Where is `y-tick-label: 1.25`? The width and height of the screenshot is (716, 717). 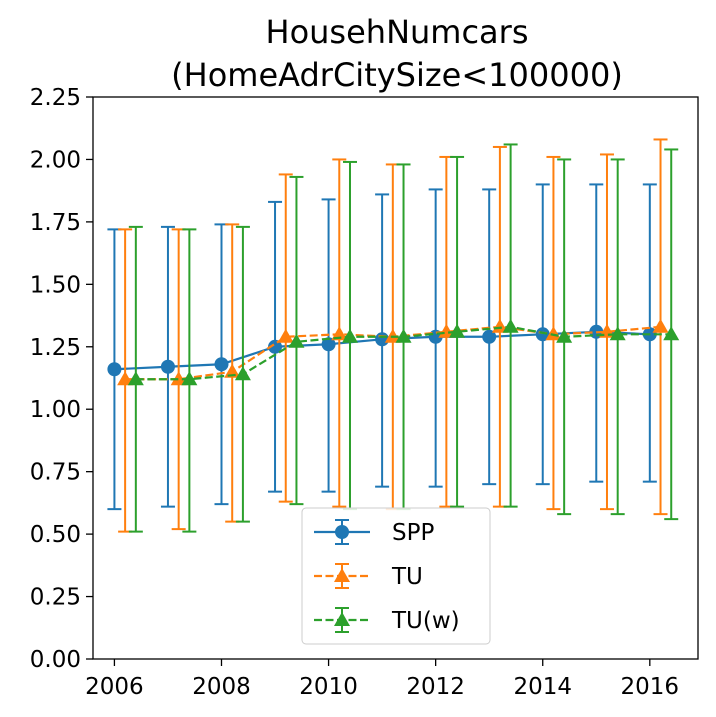
y-tick-label: 1.25 is located at coordinates (55, 348).